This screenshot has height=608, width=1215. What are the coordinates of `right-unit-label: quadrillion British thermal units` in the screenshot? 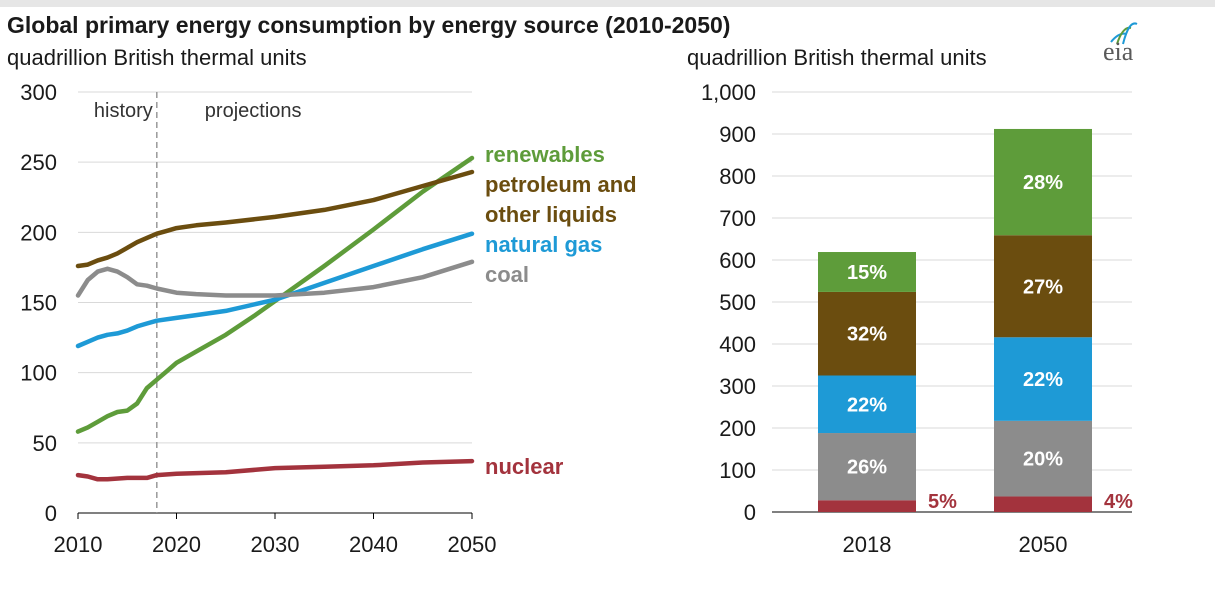 It's located at (837, 57).